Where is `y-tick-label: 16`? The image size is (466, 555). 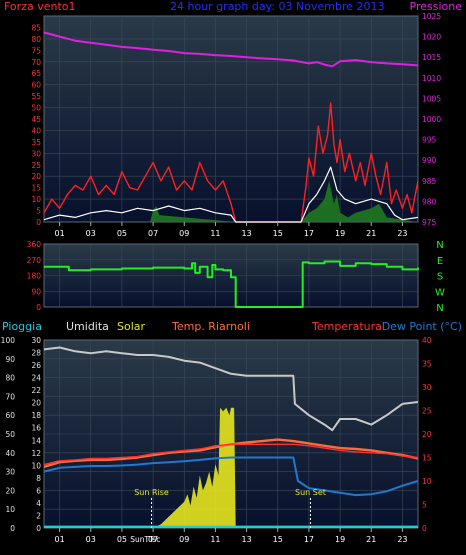
y-tick-label: 16 is located at coordinates (36, 428).